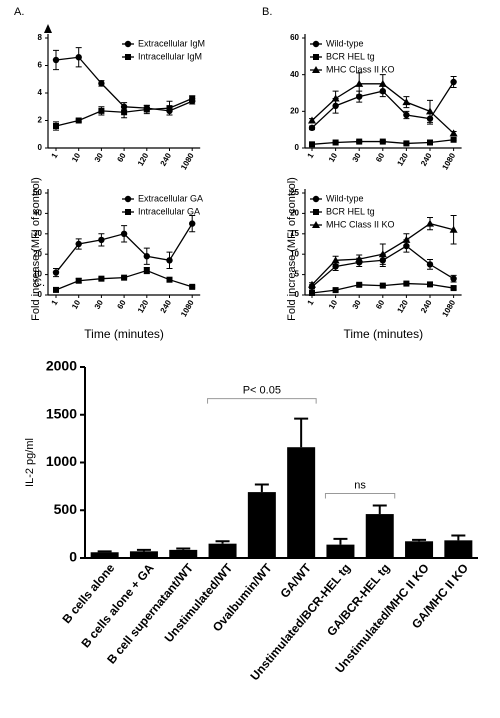  What do you see at coordinates (294, 253) in the screenshot?
I see `y-tick-label: 10` at bounding box center [294, 253].